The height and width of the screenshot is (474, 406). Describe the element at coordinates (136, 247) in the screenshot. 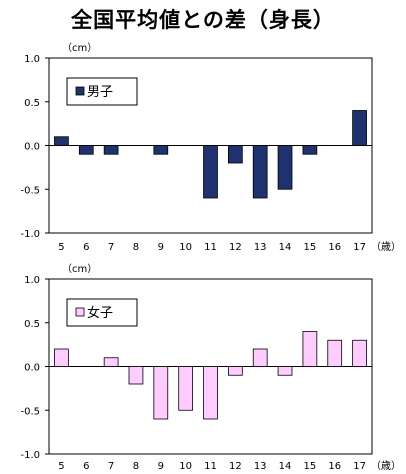

I see `chart-male-x-tick-label: 8` at that location.